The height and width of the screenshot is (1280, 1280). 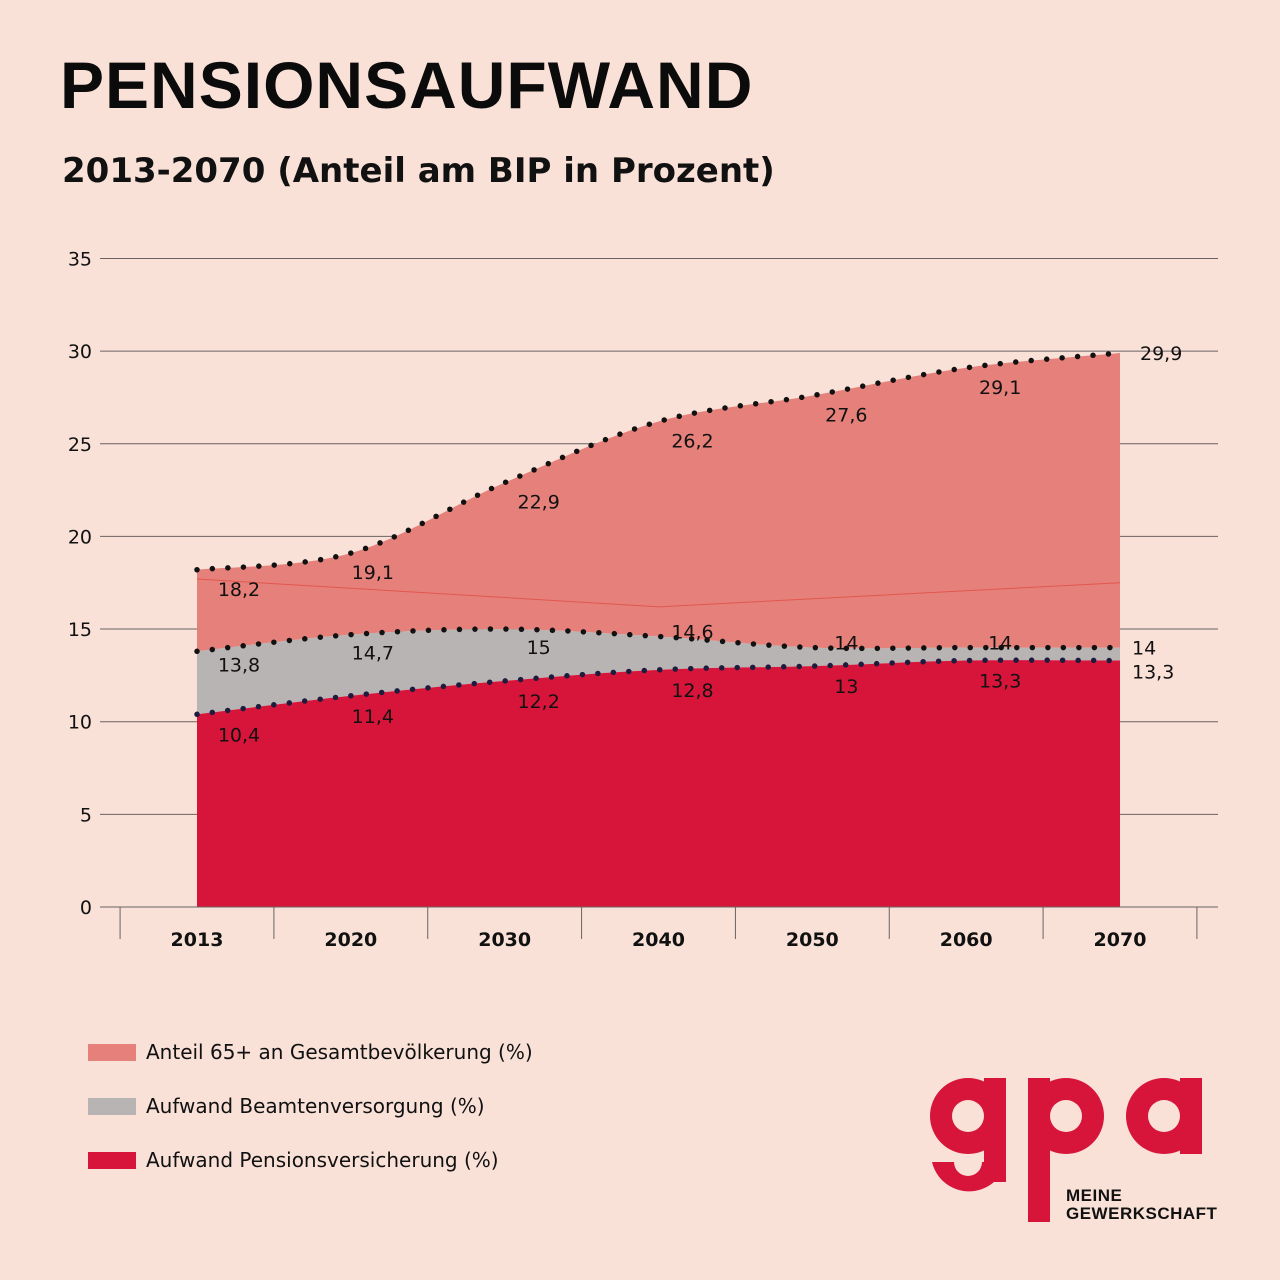 What do you see at coordinates (315, 1106) in the screenshot?
I see `legend-label-beamten: Aufwand Beamtenversorgung (%)` at bounding box center [315, 1106].